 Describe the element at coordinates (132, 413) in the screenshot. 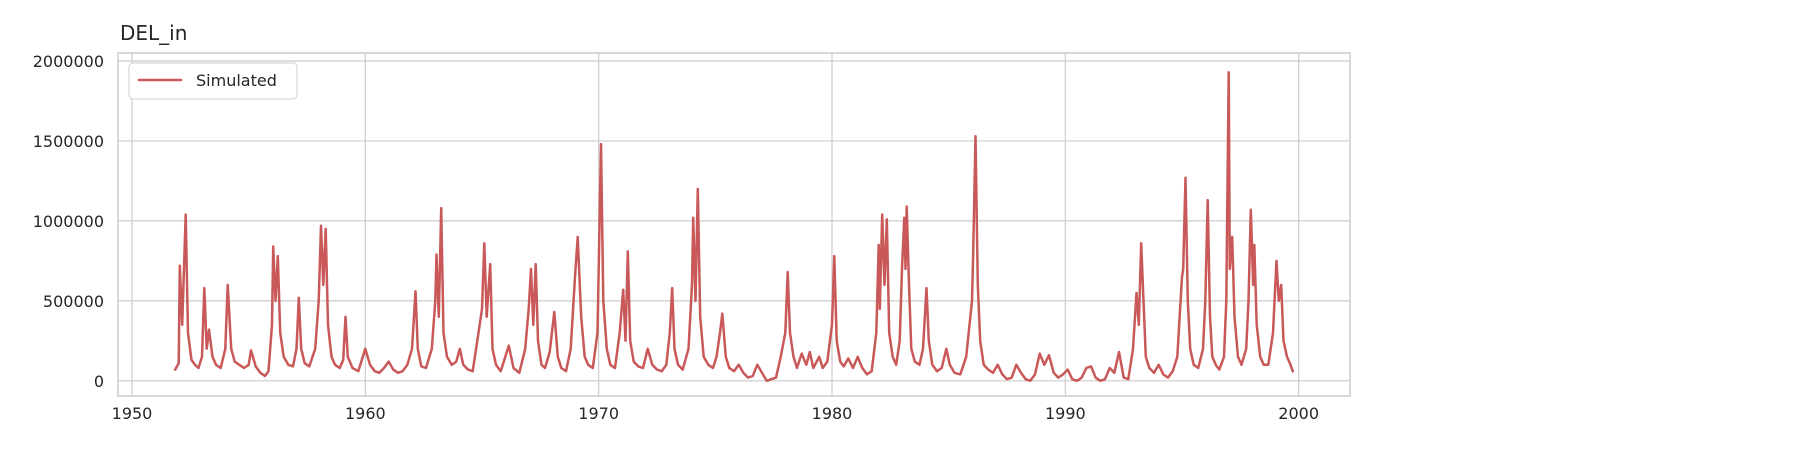

I see `x-tick-label: 1950` at that location.